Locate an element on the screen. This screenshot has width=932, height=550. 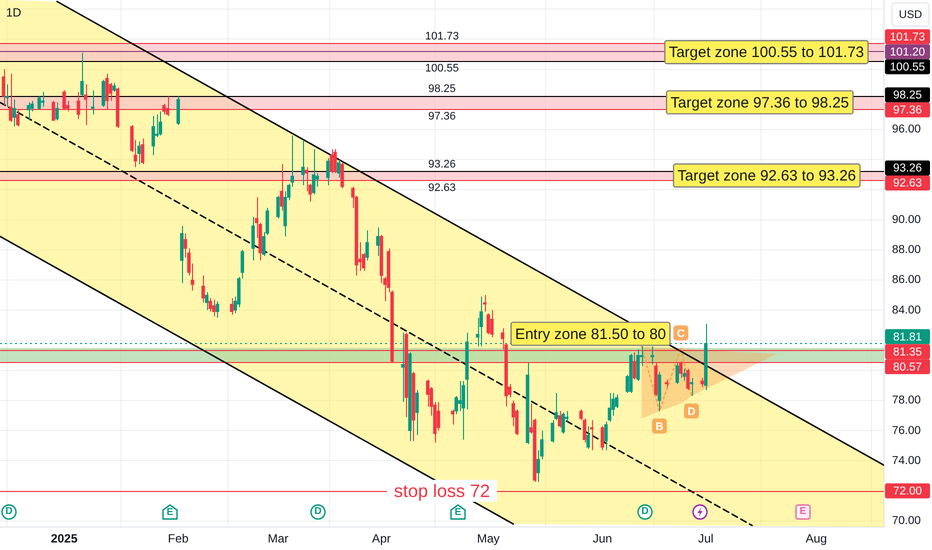
x-tick-label: Jul is located at coordinates (706, 539).